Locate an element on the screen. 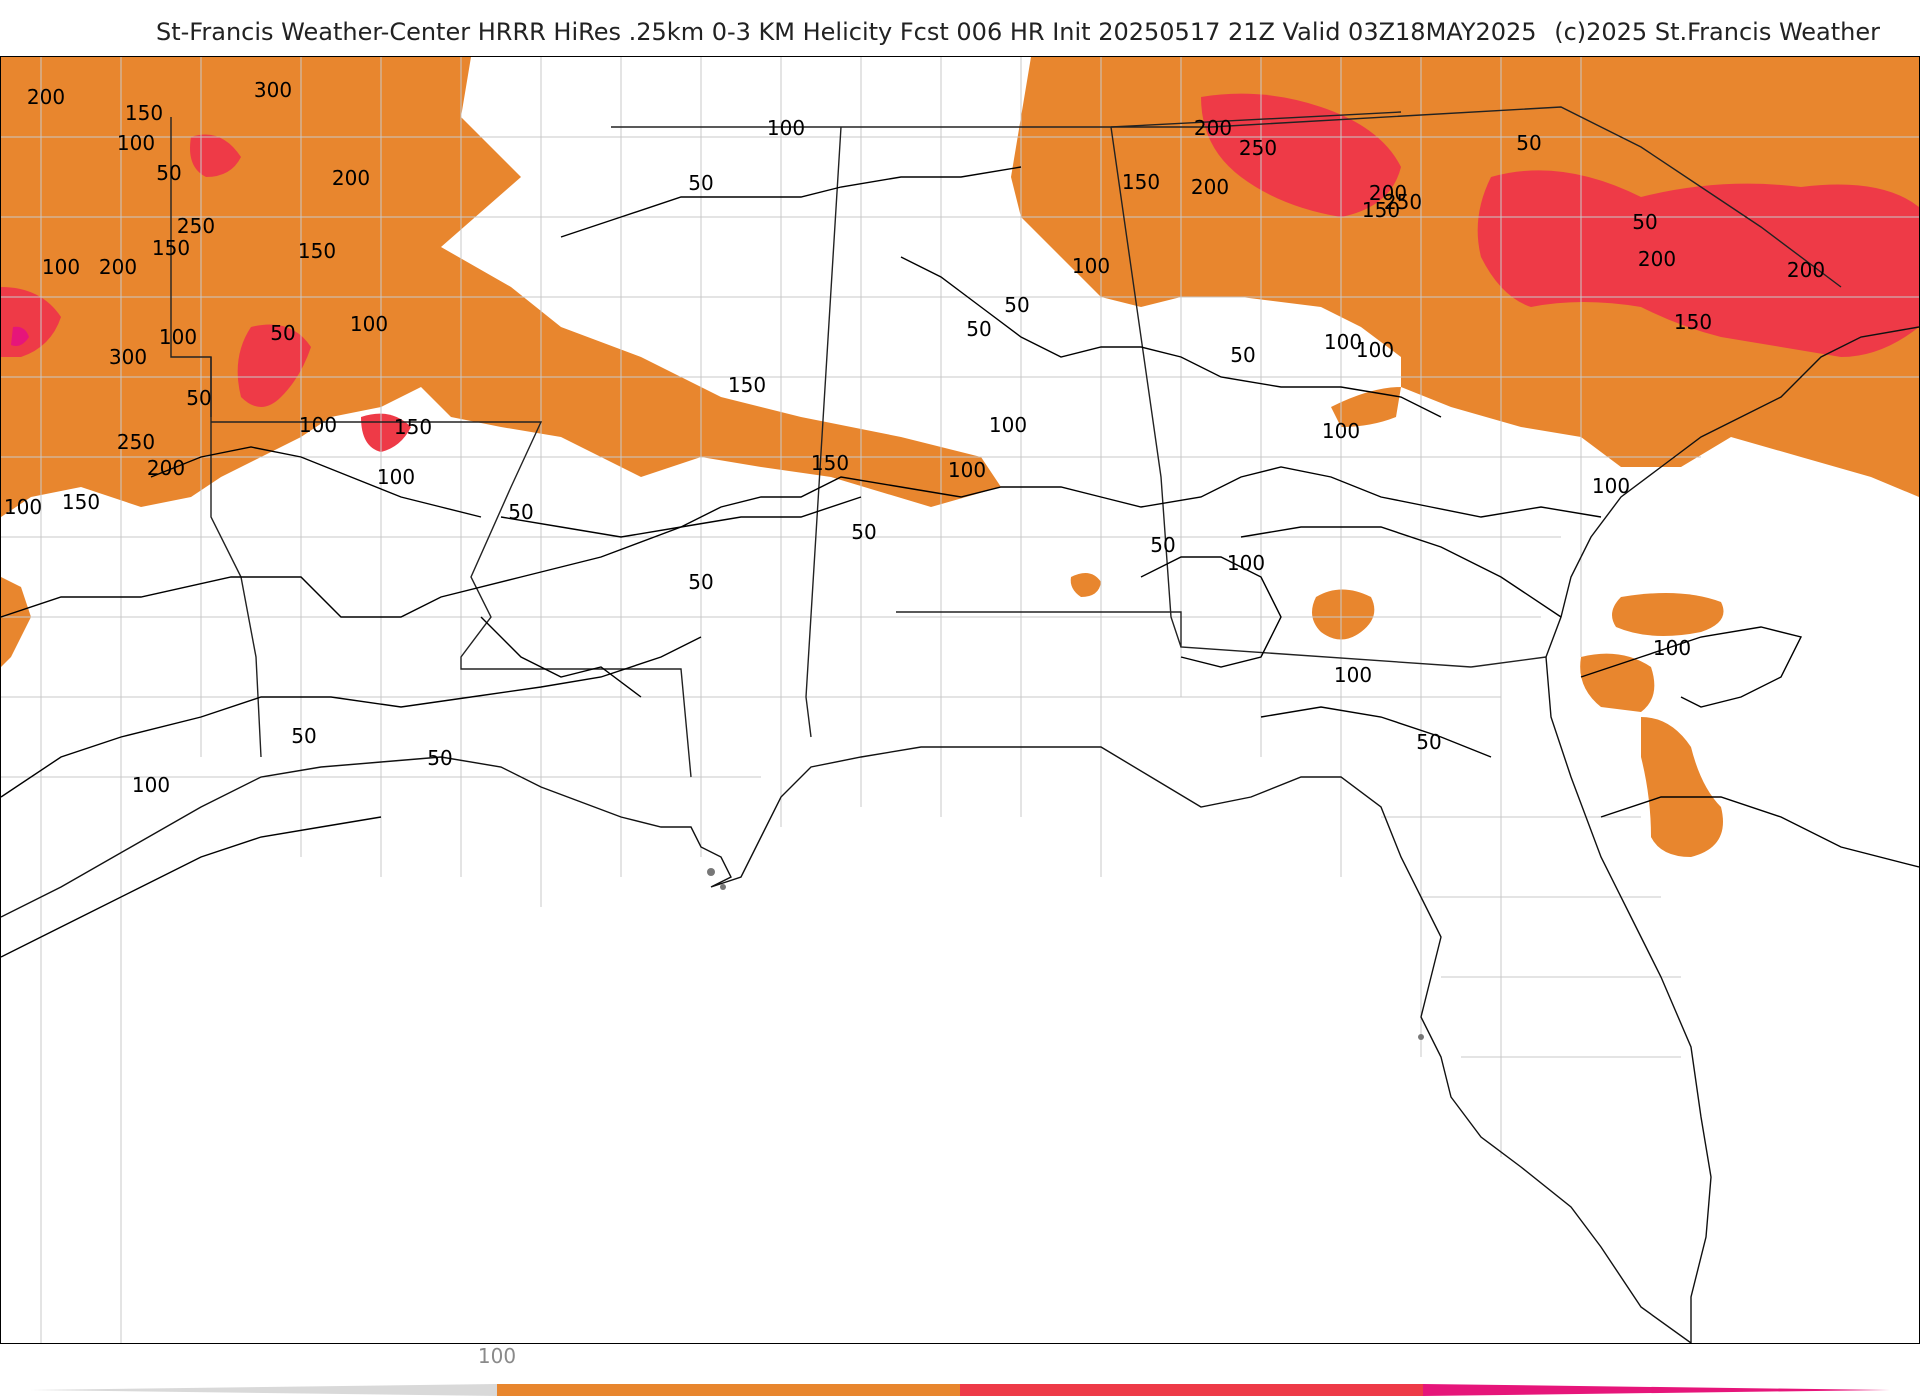 This screenshot has height=1400, width=1920. boundary-al-ga is located at coordinates (1146, 387).